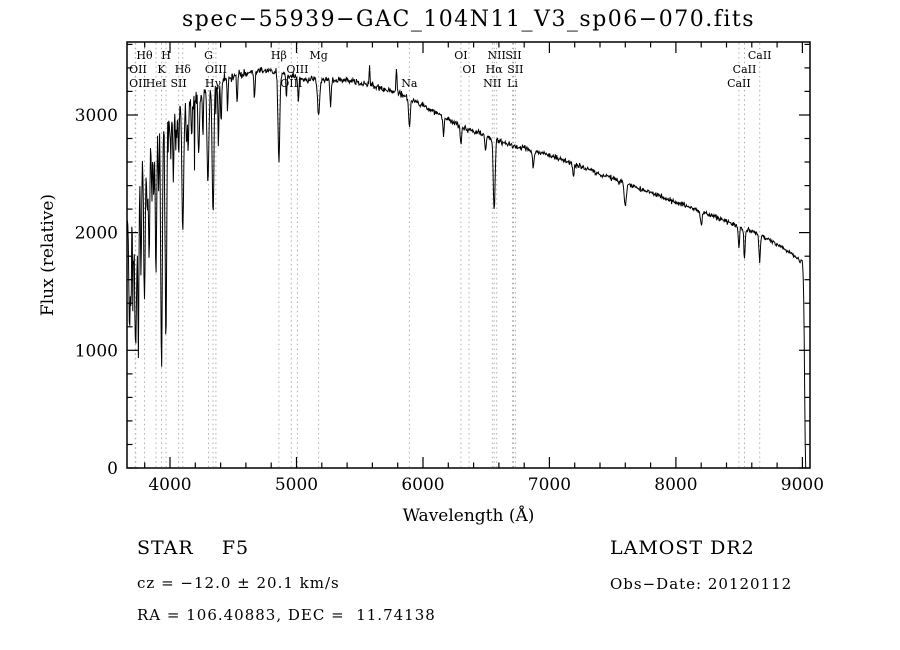 This screenshot has height=650, width=900. Describe the element at coordinates (169, 485) in the screenshot. I see `x-tick-label: 4000` at that location.